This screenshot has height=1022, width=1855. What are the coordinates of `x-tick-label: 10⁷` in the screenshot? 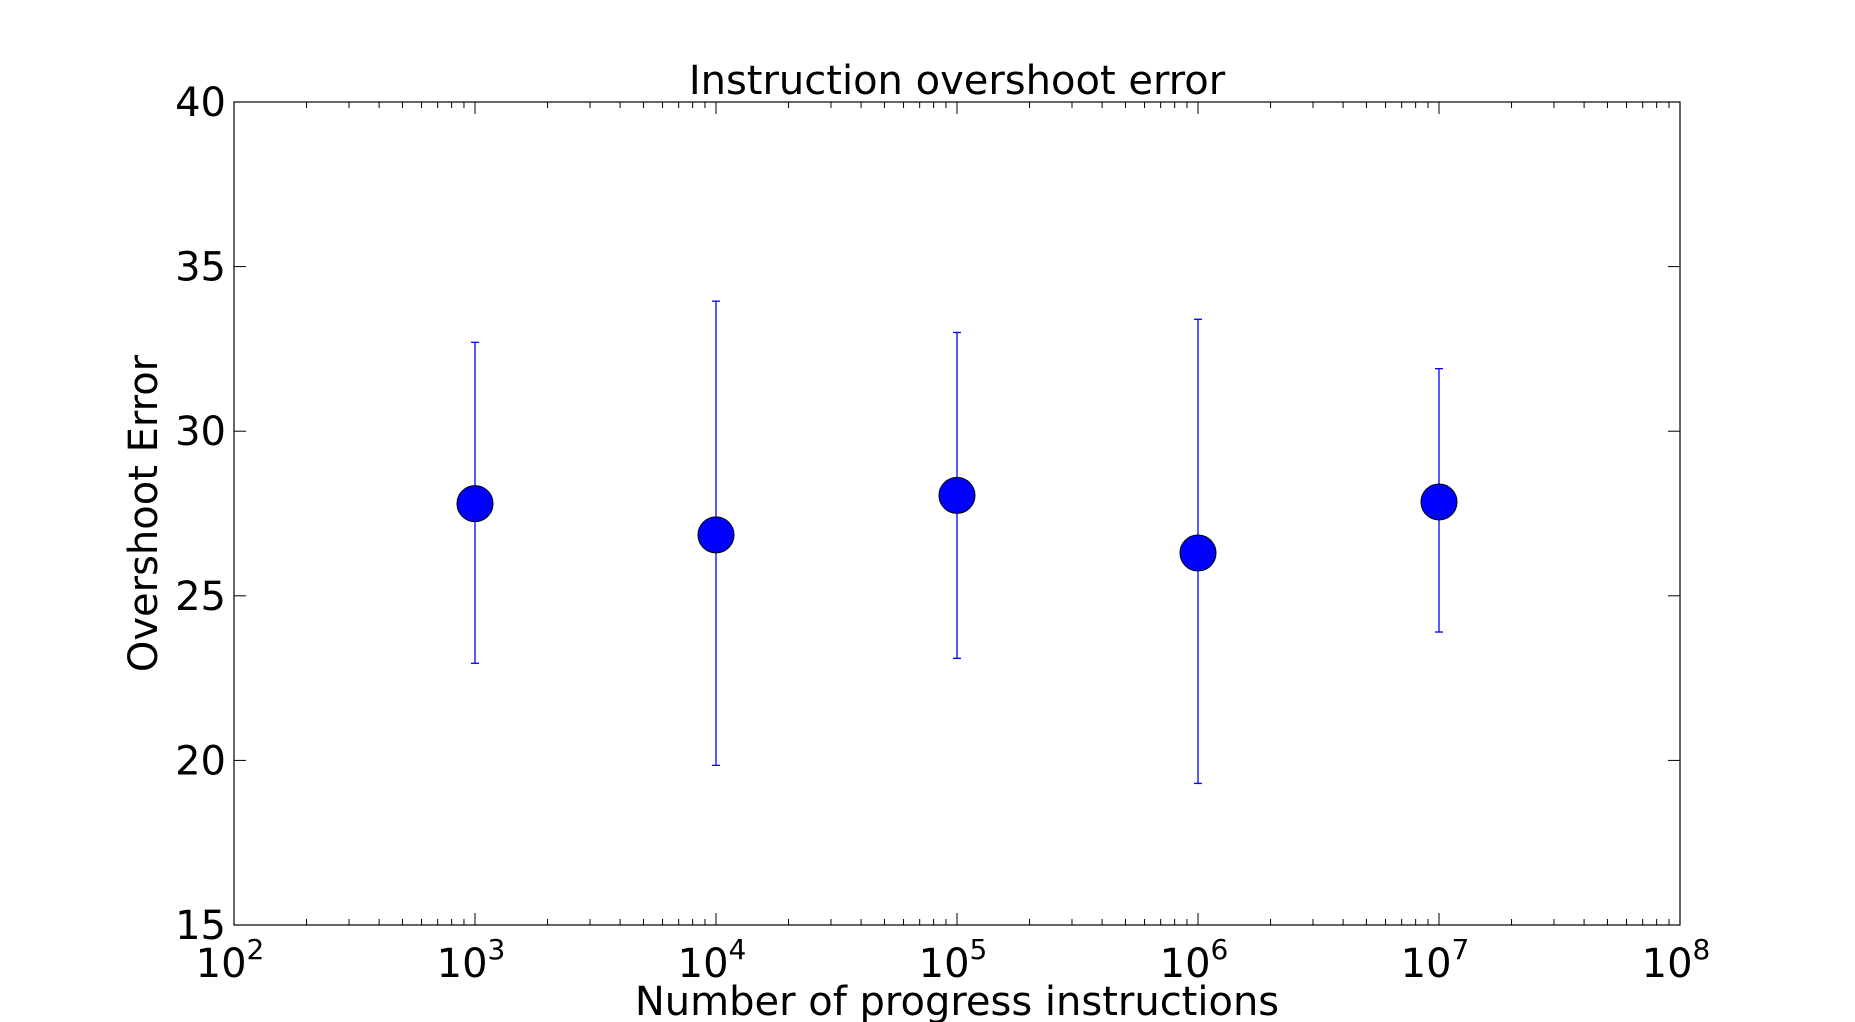 It's located at (1435, 960).